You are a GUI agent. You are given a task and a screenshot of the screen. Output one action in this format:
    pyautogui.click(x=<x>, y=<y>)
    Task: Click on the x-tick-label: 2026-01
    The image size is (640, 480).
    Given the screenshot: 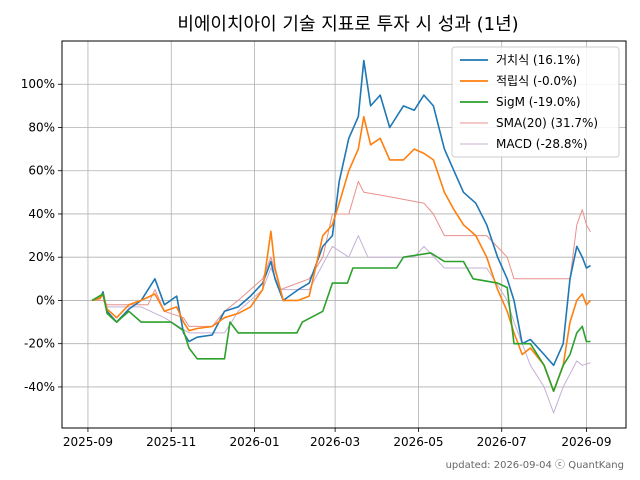 What is the action you would take?
    pyautogui.click(x=254, y=442)
    